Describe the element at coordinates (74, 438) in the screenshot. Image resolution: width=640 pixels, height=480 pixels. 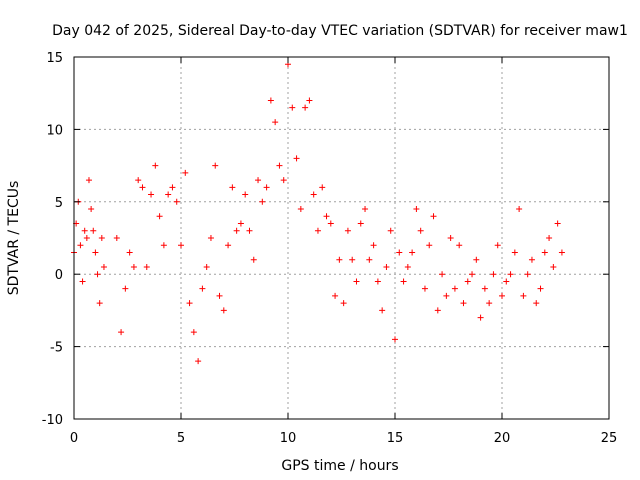
I see `x-tick-label: 0` at that location.